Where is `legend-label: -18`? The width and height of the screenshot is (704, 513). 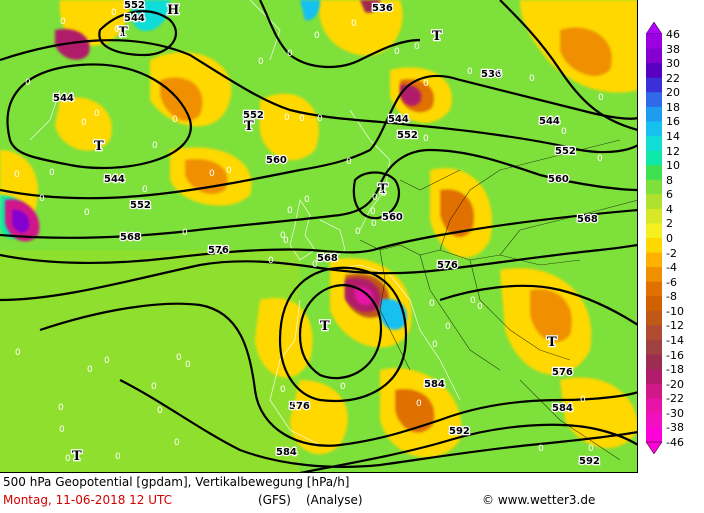
legend-label: -18 is located at coordinates (675, 370).